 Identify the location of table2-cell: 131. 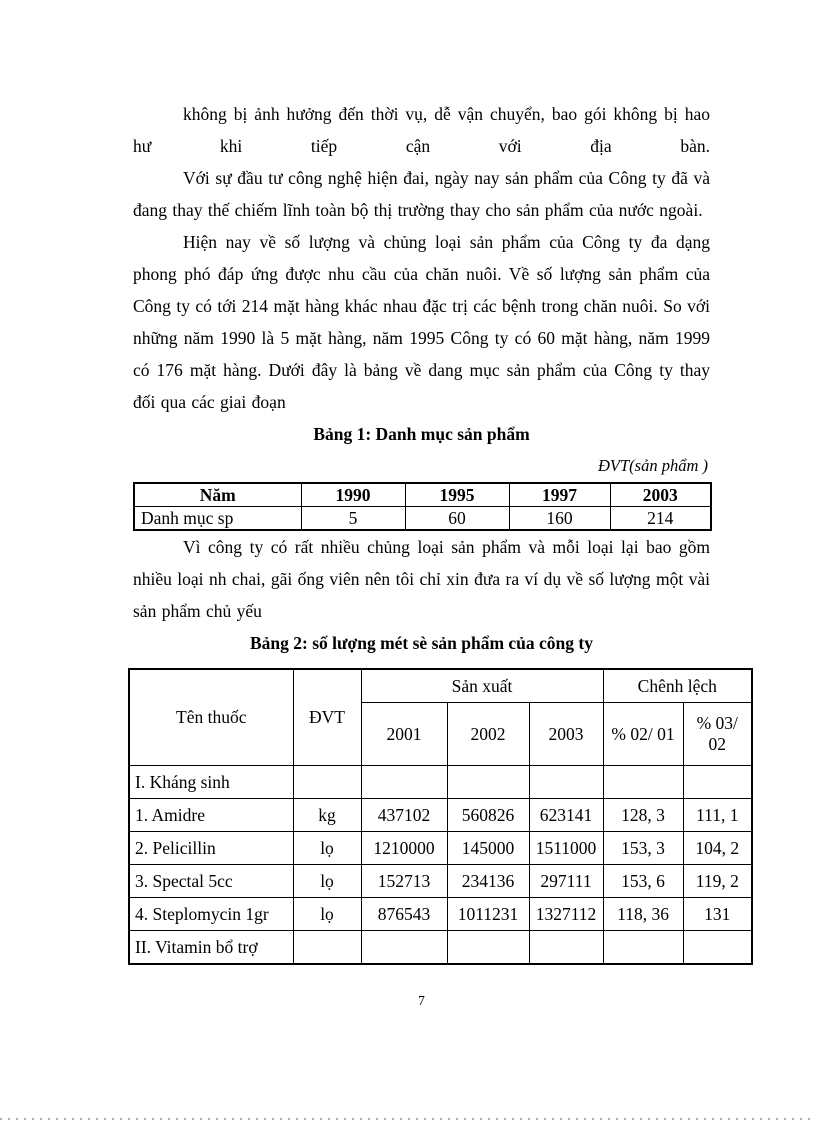
(717, 914).